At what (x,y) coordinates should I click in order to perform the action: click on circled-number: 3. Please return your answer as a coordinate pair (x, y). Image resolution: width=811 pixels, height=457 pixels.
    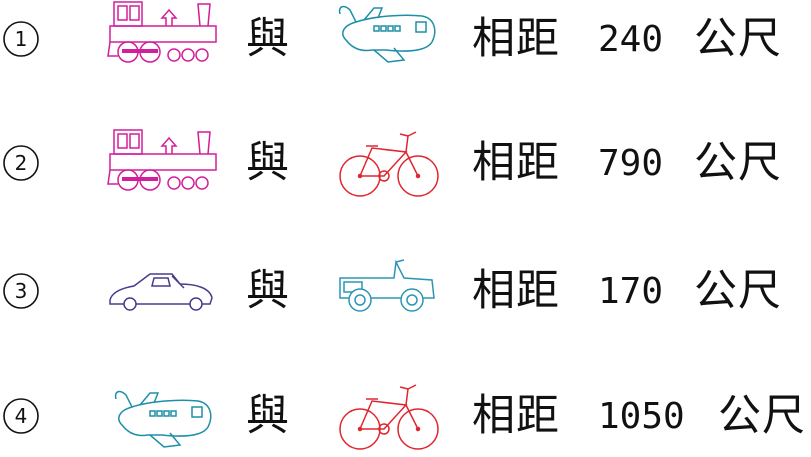
    Looking at the image, I should click on (21, 291).